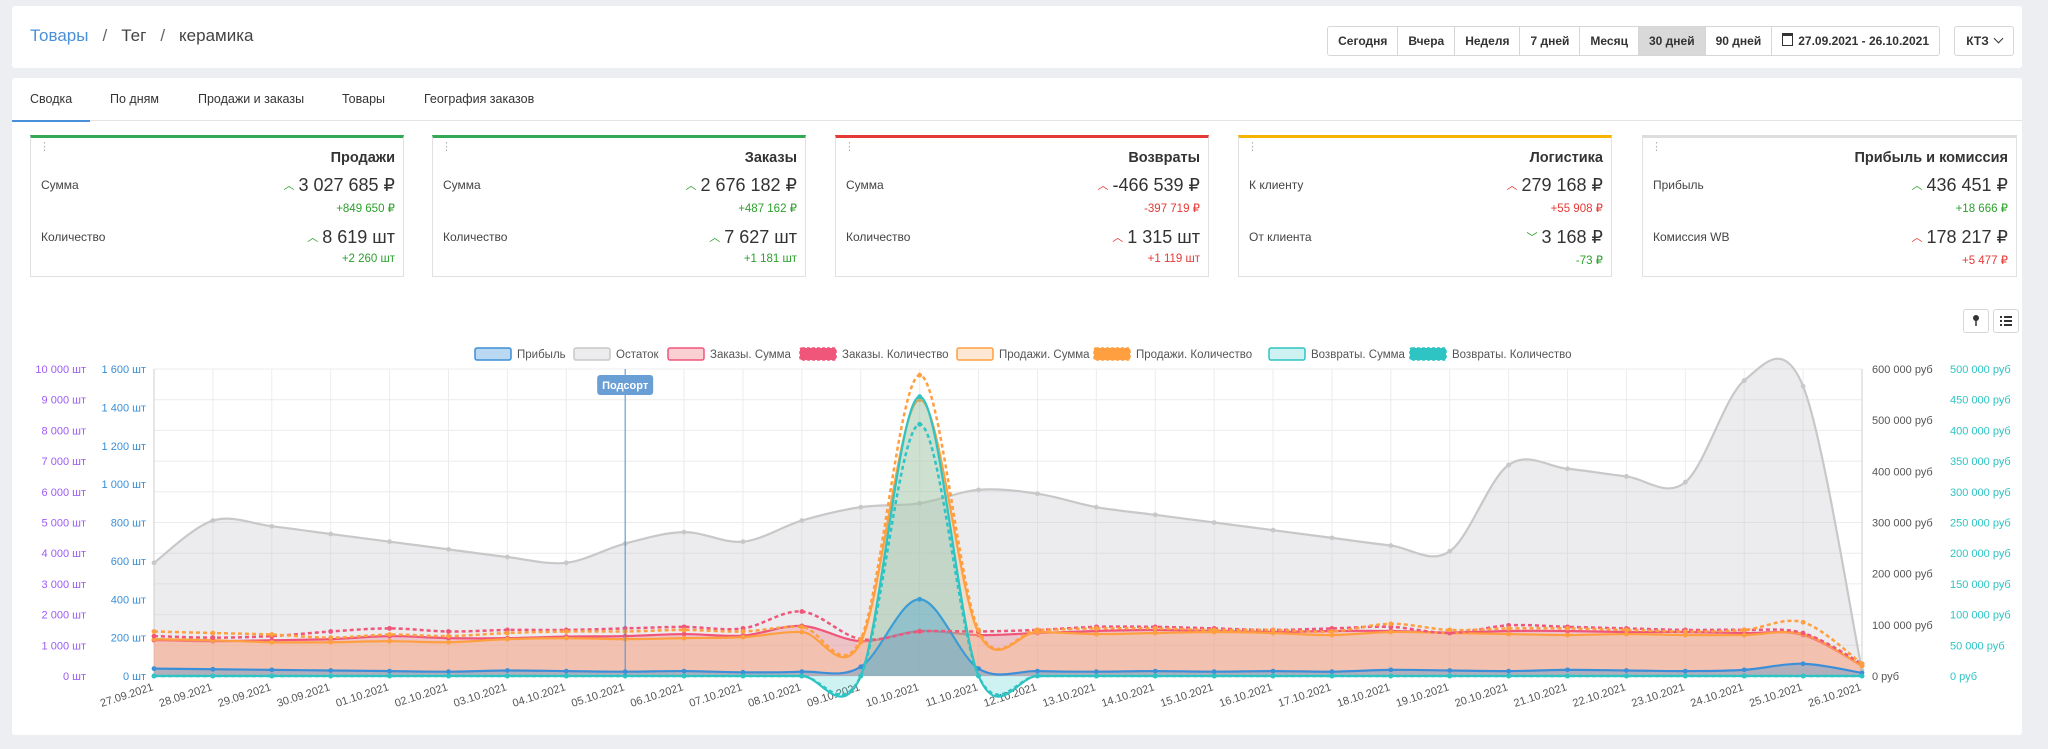  Describe the element at coordinates (134, 35) in the screenshot. I see `breadcrumb-tag: Тег` at that location.